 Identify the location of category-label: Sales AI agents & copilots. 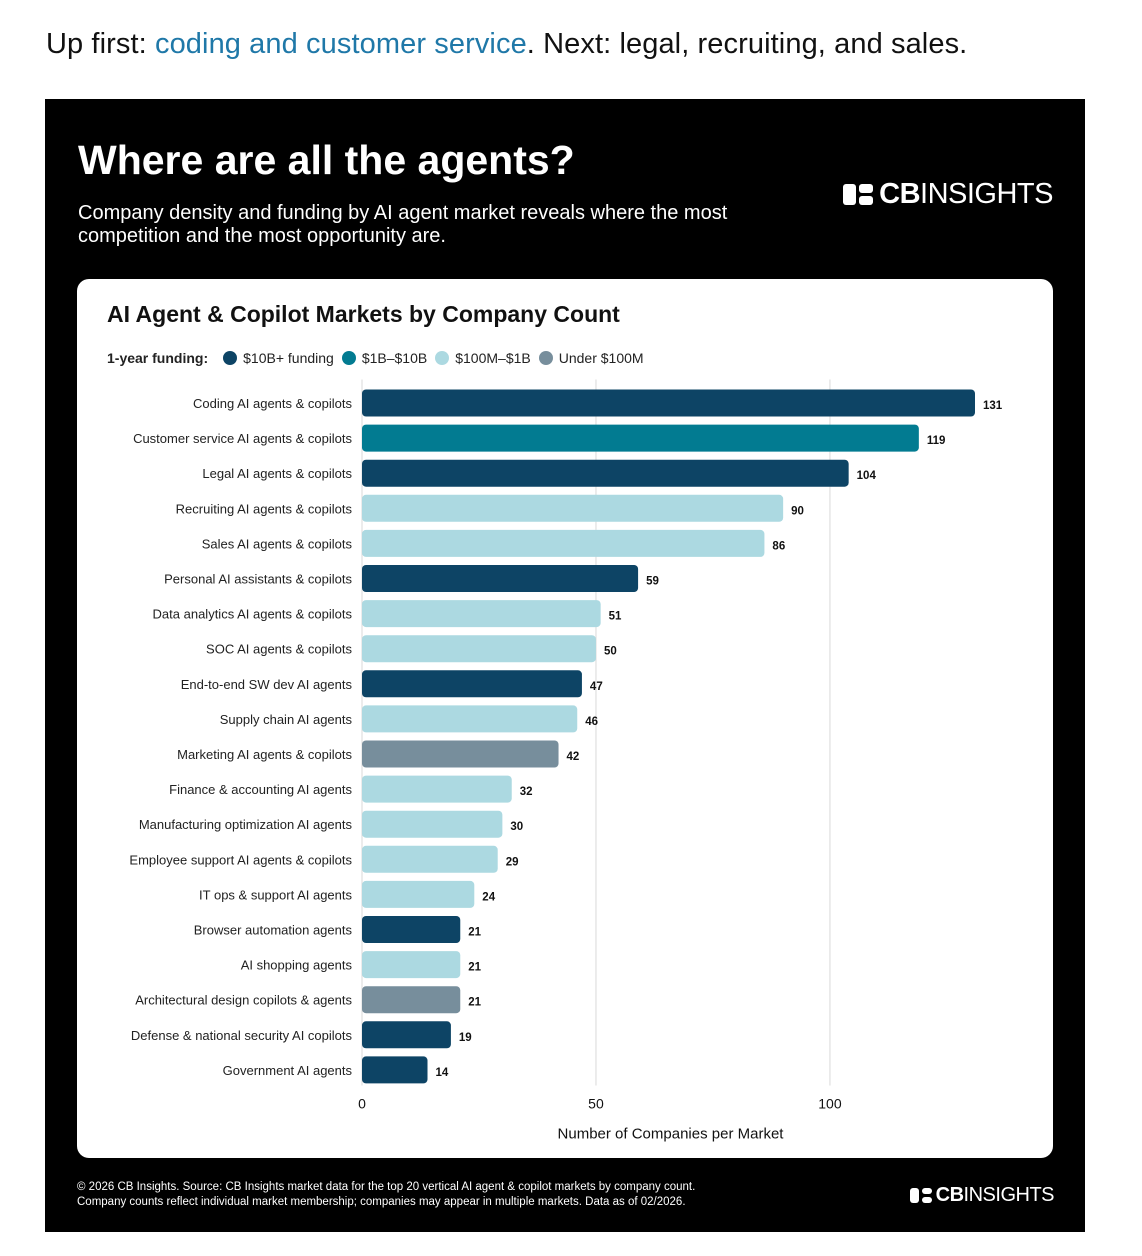
(277, 543).